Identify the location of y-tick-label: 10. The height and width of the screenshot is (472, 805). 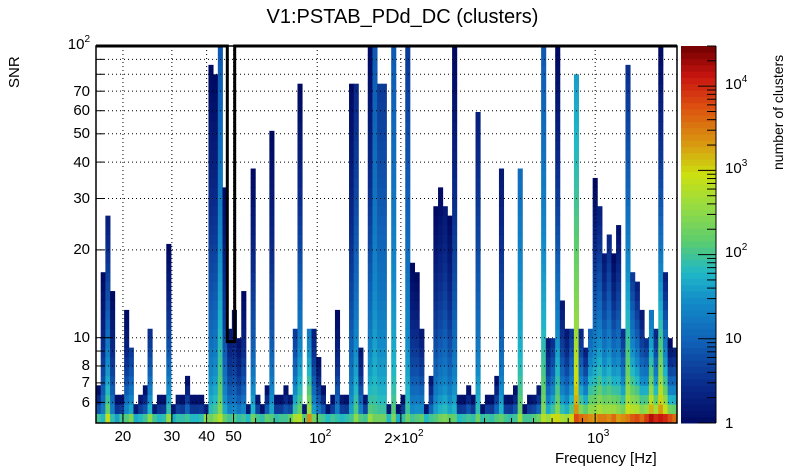
(81, 338).